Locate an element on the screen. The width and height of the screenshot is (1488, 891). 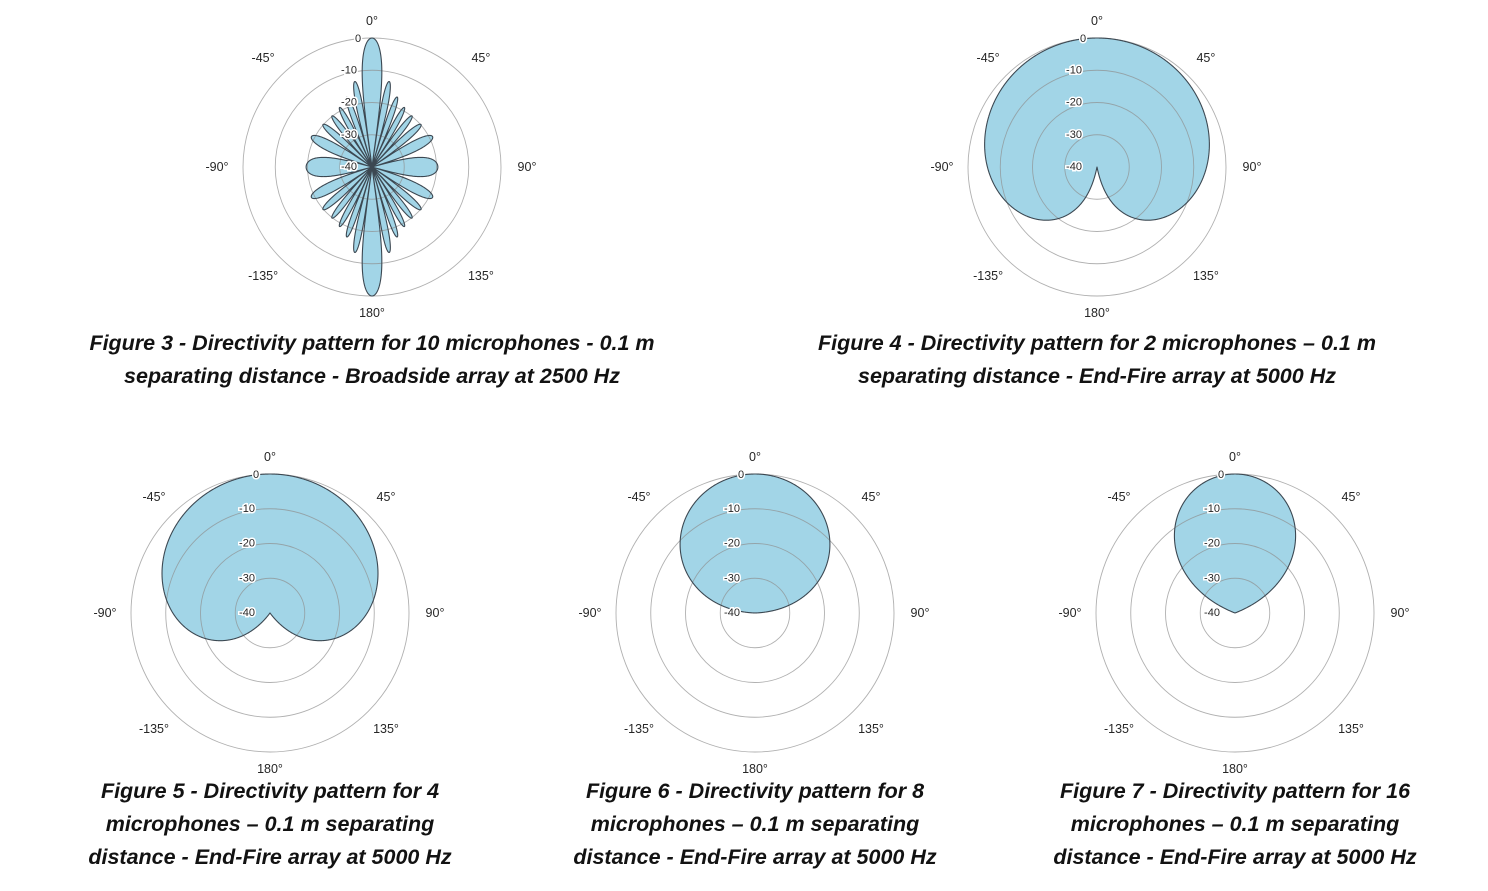
figure-3-pattern-outline is located at coordinates (372, 167).